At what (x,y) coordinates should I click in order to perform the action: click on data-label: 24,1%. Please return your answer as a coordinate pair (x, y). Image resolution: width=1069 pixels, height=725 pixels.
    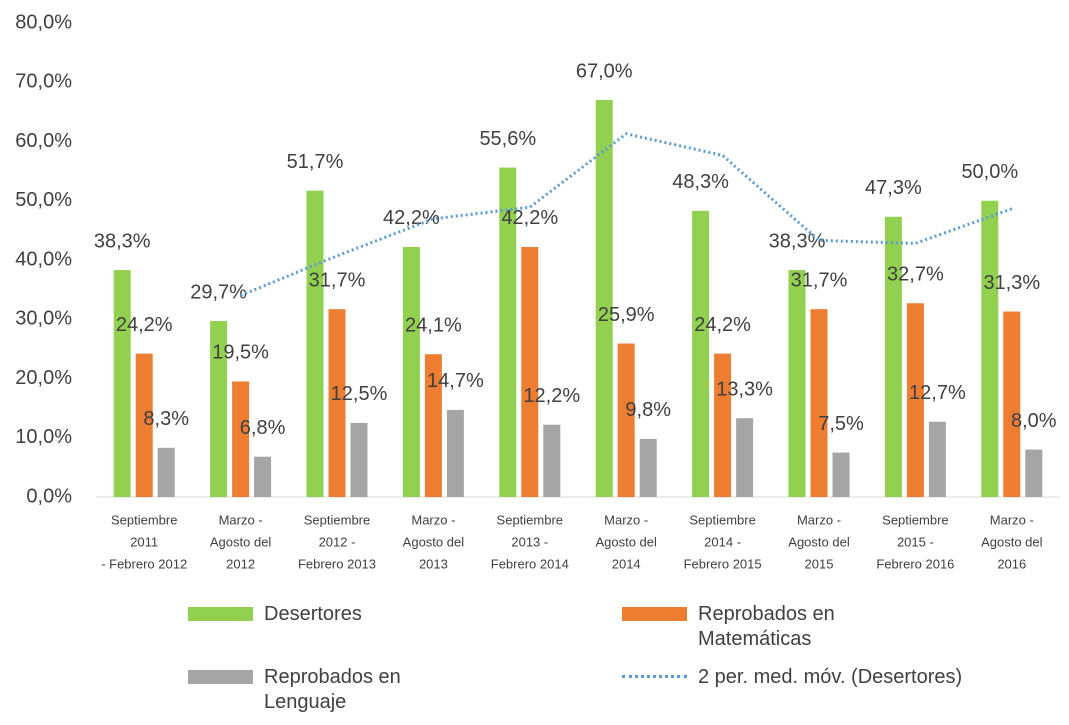
    Looking at the image, I should click on (433, 325).